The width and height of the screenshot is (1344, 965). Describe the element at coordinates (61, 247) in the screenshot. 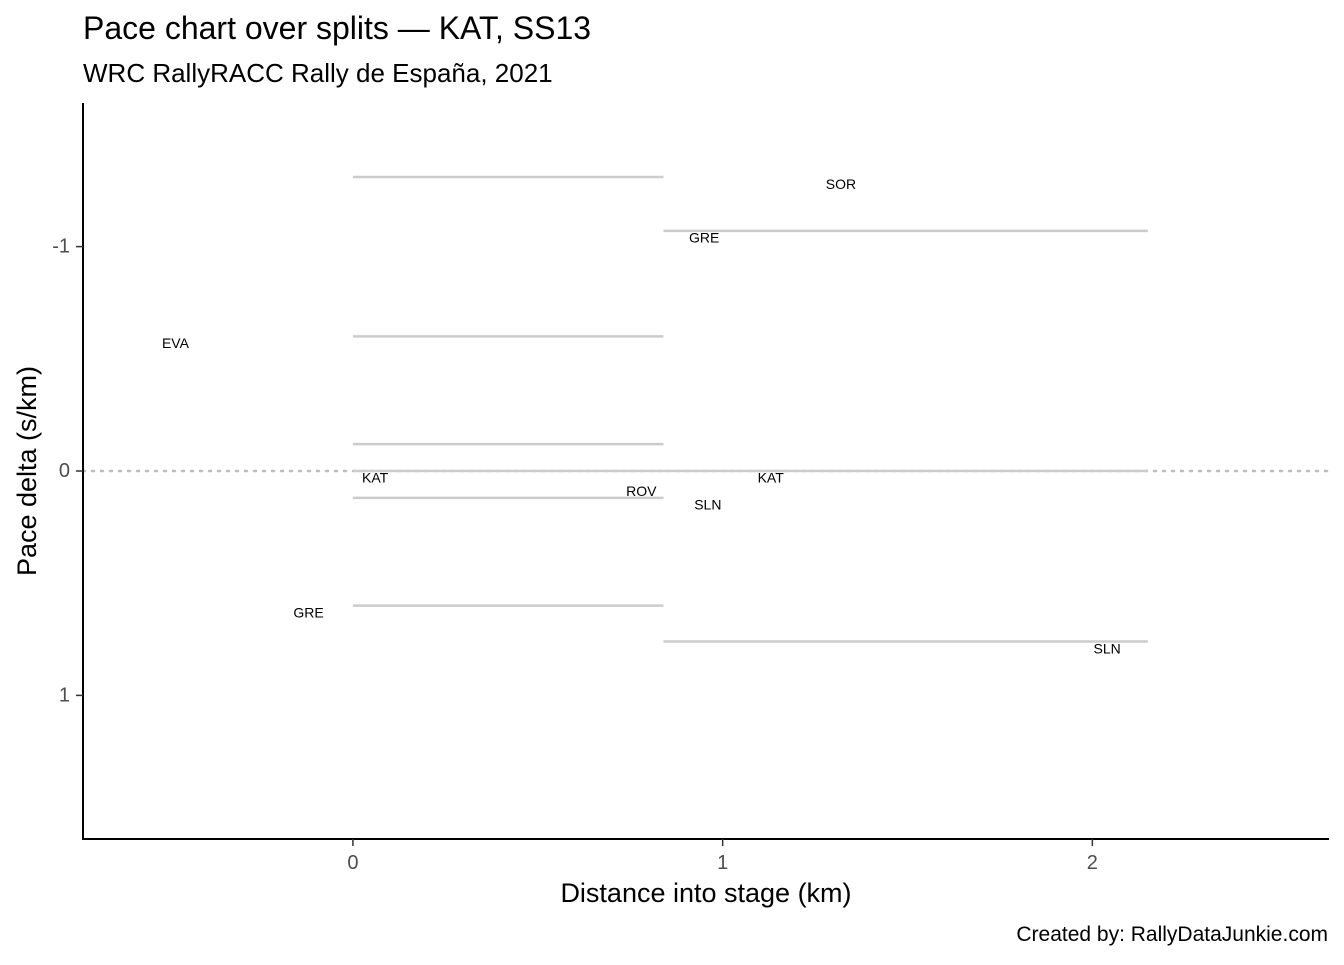

I see `y-tick-label-0: -1` at that location.